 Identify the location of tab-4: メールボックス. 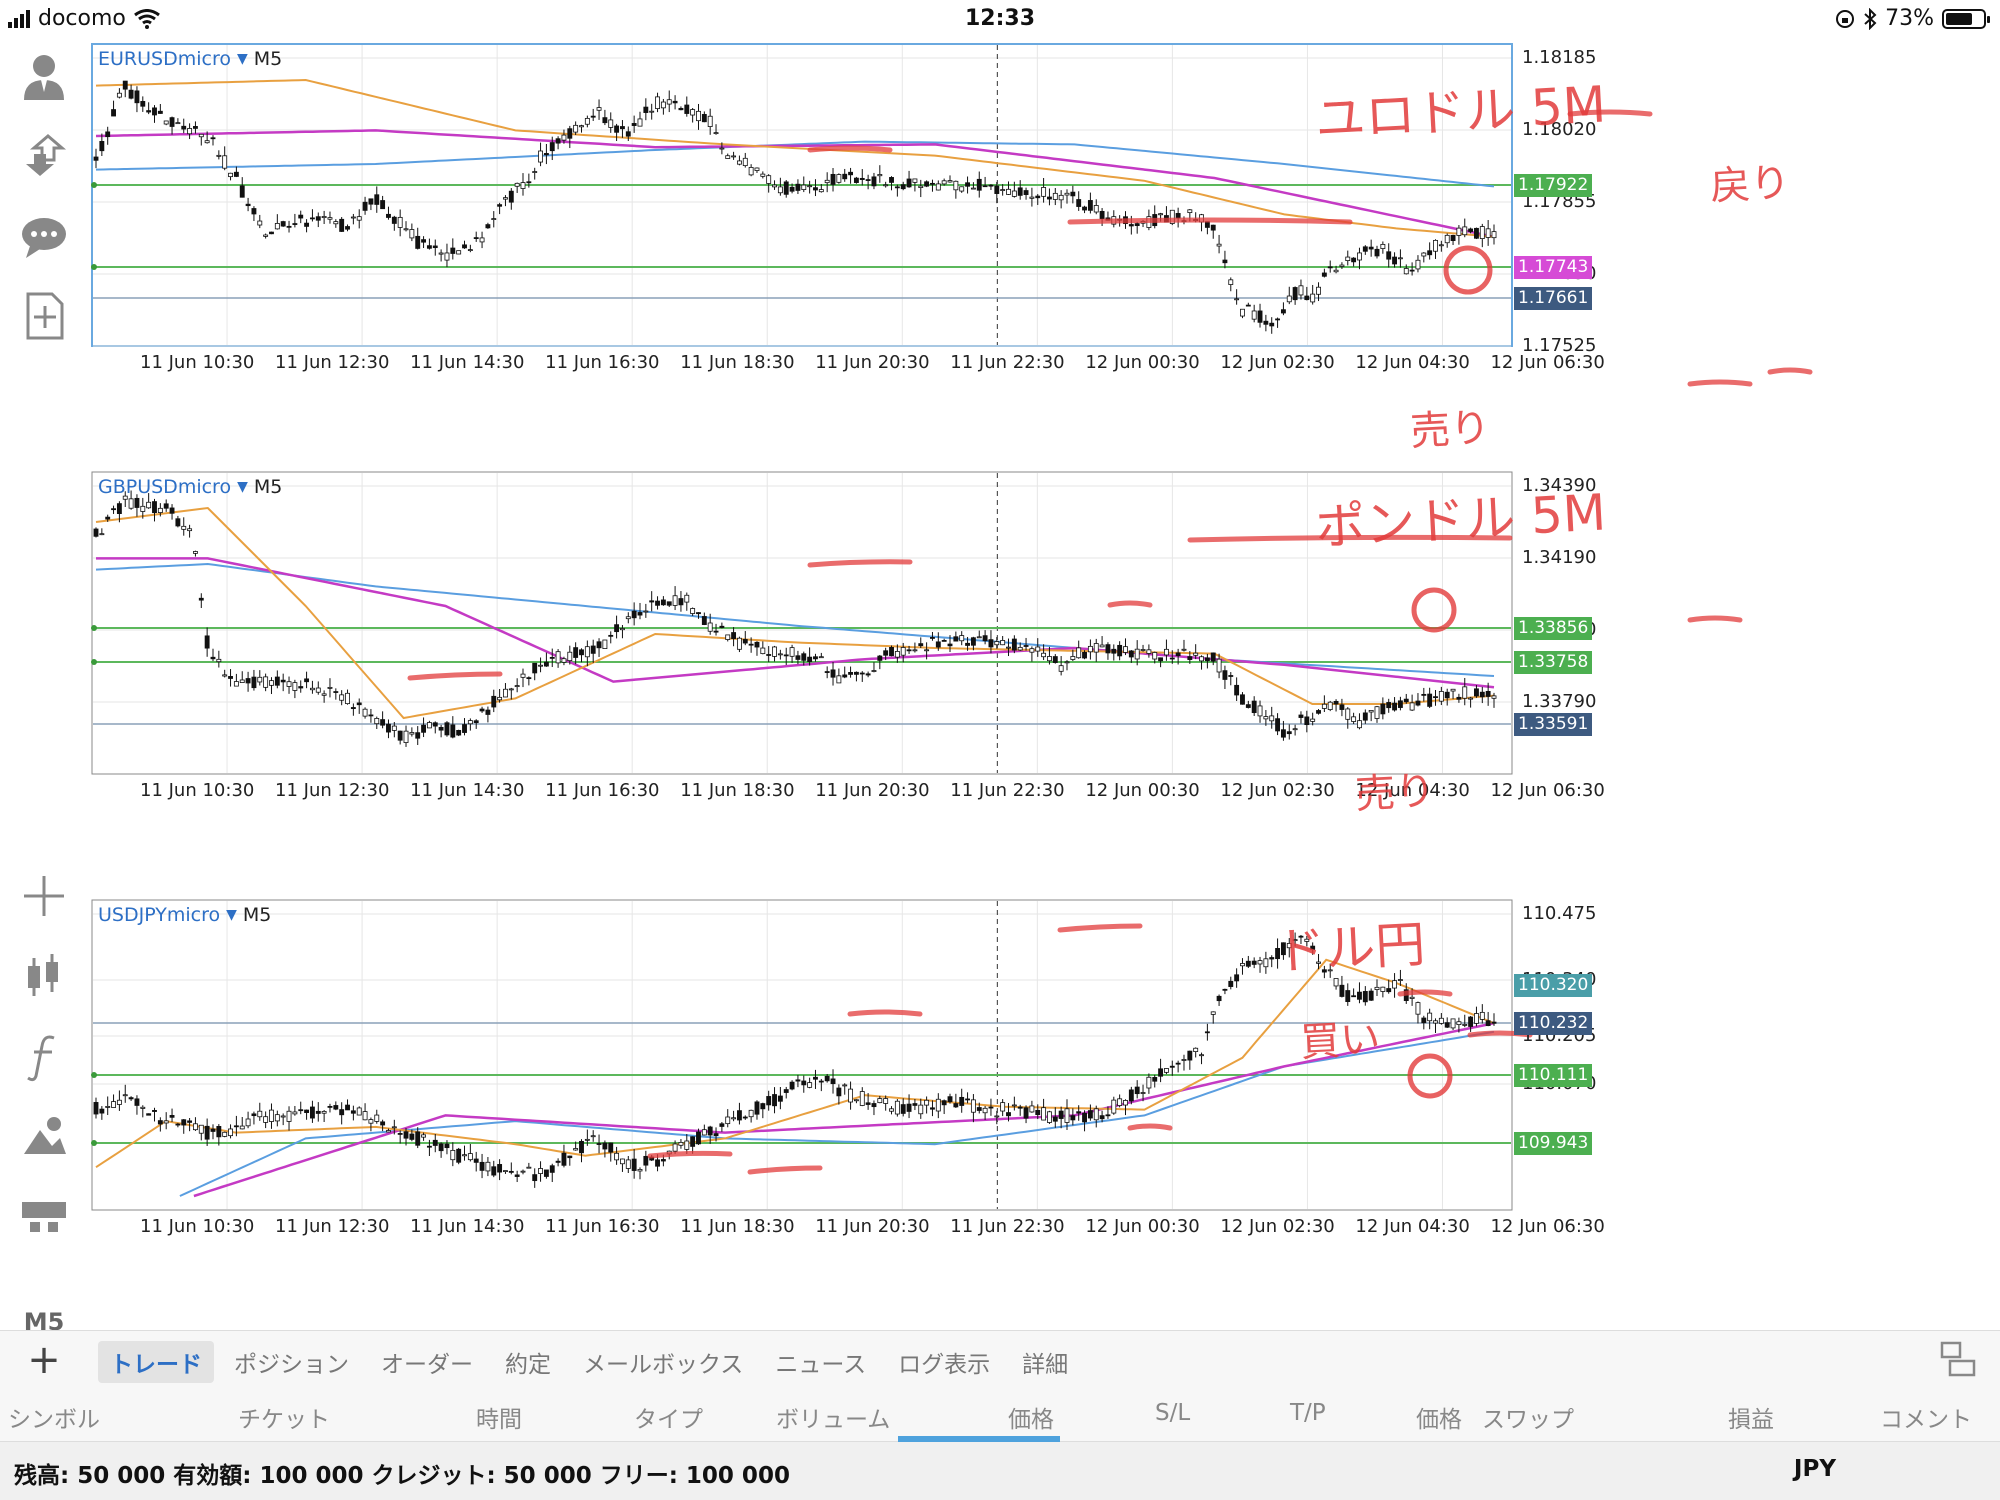
(663, 1365).